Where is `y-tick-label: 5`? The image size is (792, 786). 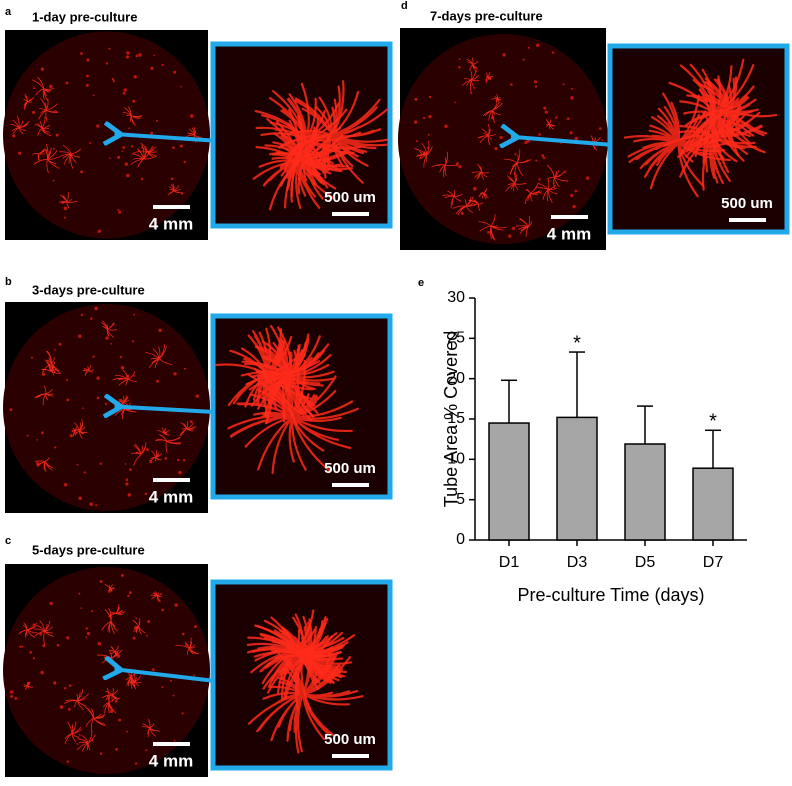
y-tick-label: 5 is located at coordinates (460, 499).